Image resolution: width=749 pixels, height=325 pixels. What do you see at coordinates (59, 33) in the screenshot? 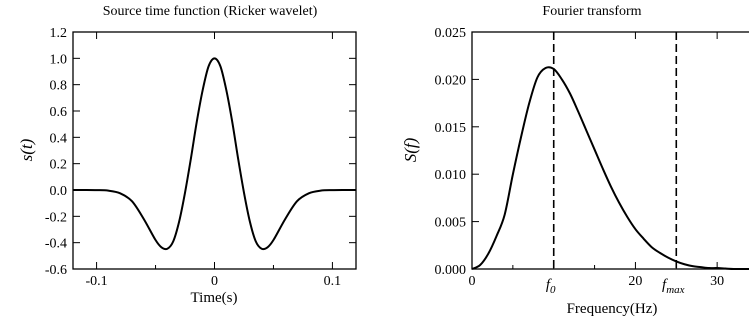
I see `y-tick-label: 1.2` at bounding box center [59, 33].